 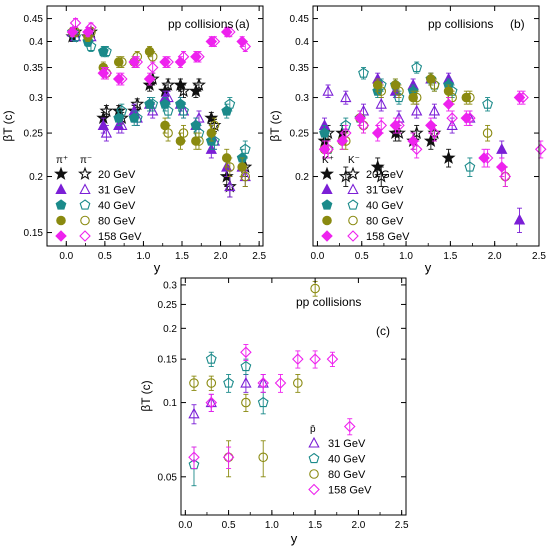 What do you see at coordinates (315, 525) in the screenshot?
I see `x-tick-label: 1.5` at bounding box center [315, 525].